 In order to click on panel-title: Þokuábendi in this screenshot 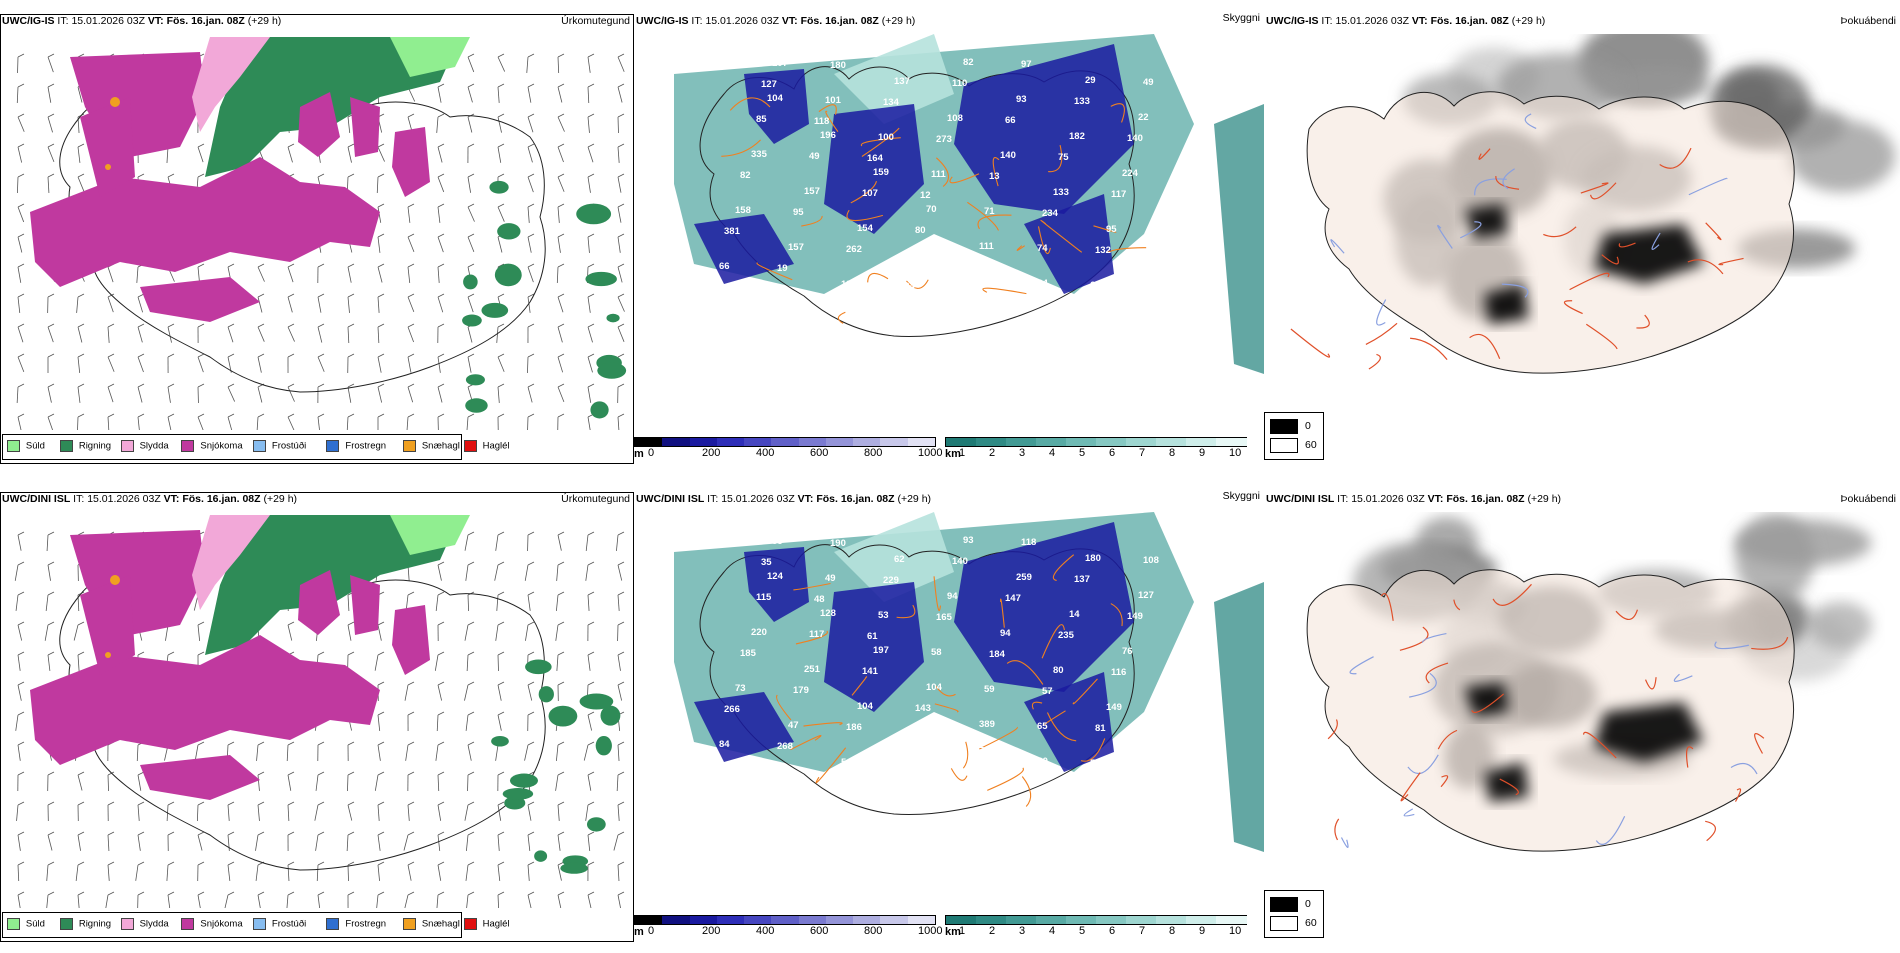, I will do `click(1868, 21)`.